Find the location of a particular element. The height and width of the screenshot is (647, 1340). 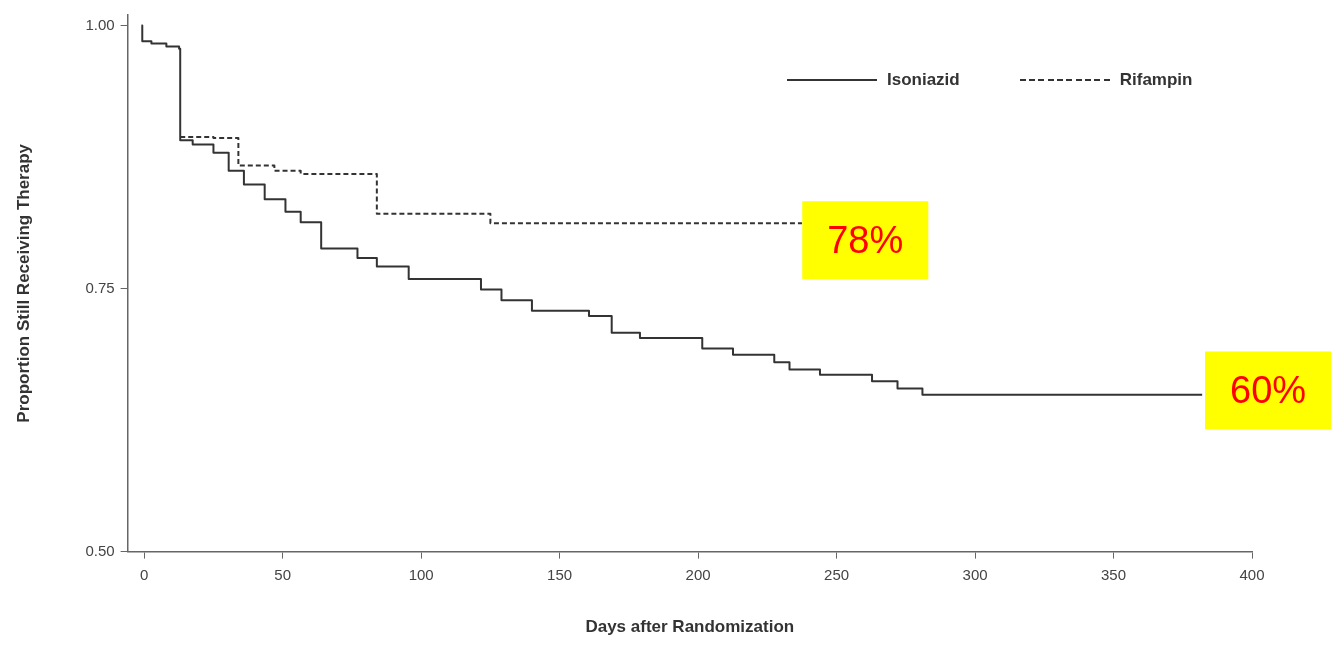

x-axis-title: Days after Randomization is located at coordinates (690, 627).